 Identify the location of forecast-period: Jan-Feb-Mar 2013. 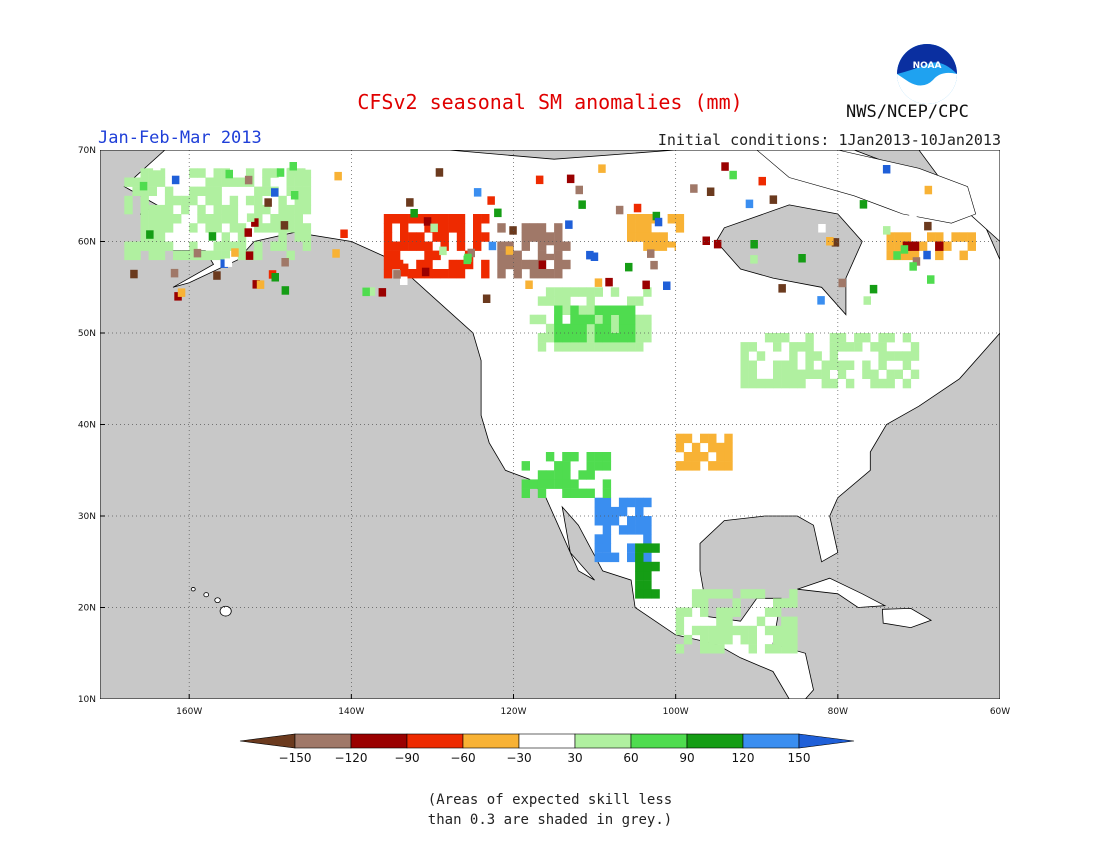
(180, 138).